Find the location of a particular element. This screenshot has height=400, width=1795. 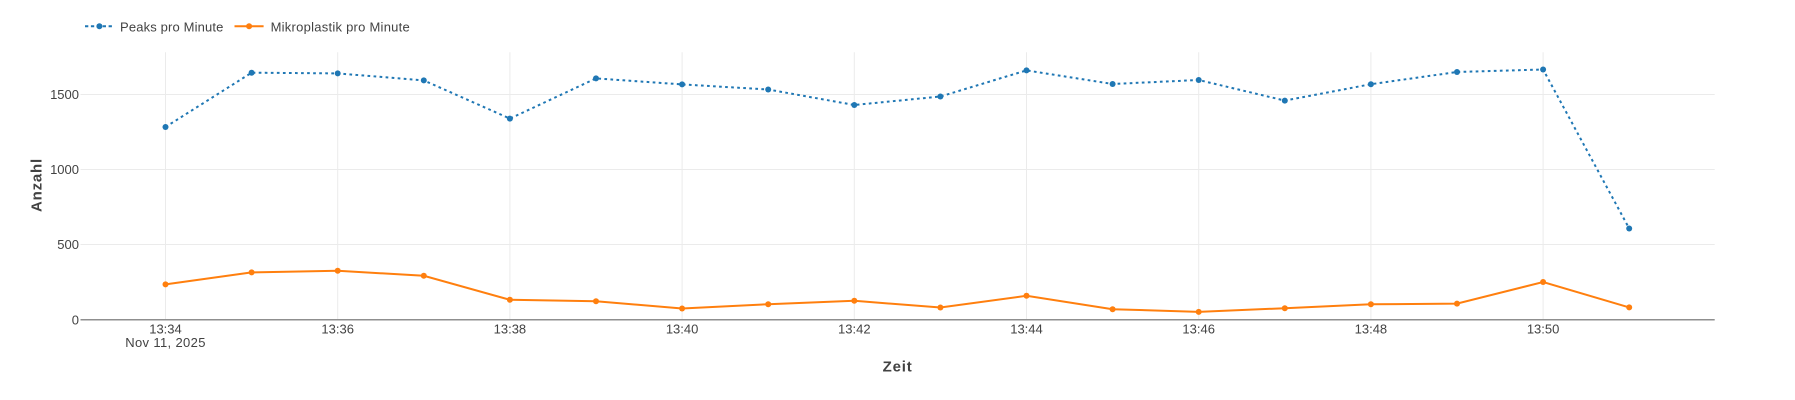

svg-text: 1000 is located at coordinates (64, 169).